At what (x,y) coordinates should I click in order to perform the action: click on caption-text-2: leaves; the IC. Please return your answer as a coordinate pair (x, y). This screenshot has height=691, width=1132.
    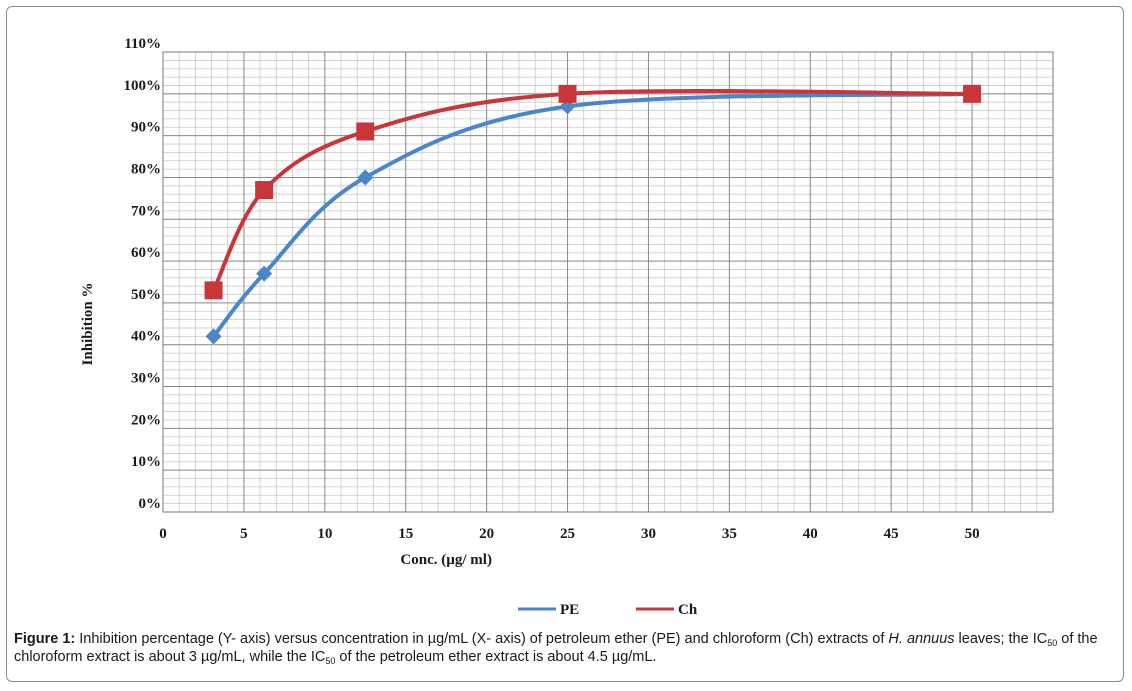
    Looking at the image, I should click on (1001, 639).